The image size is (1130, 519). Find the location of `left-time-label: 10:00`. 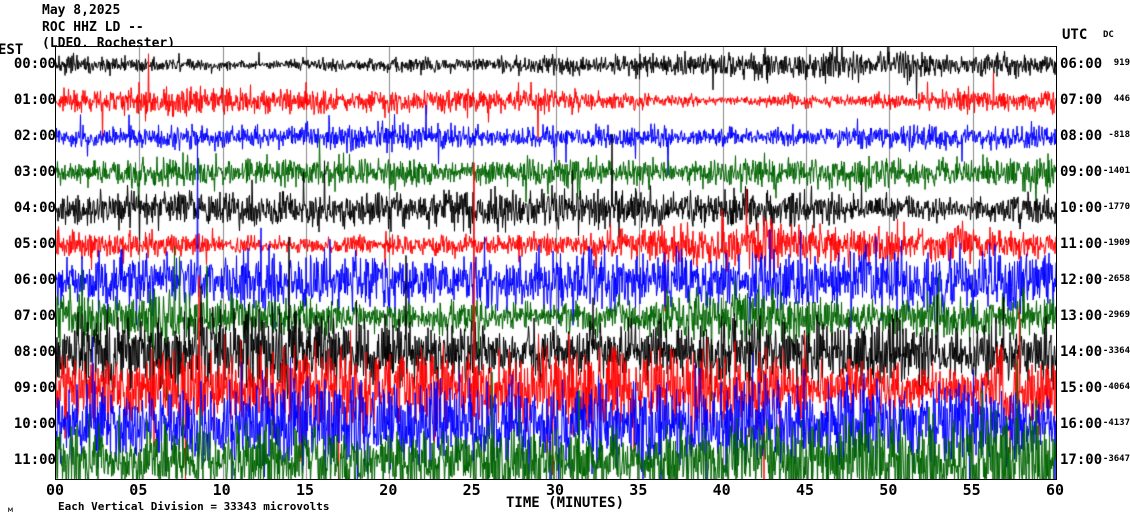

left-time-label: 10:00 is located at coordinates (34, 424).